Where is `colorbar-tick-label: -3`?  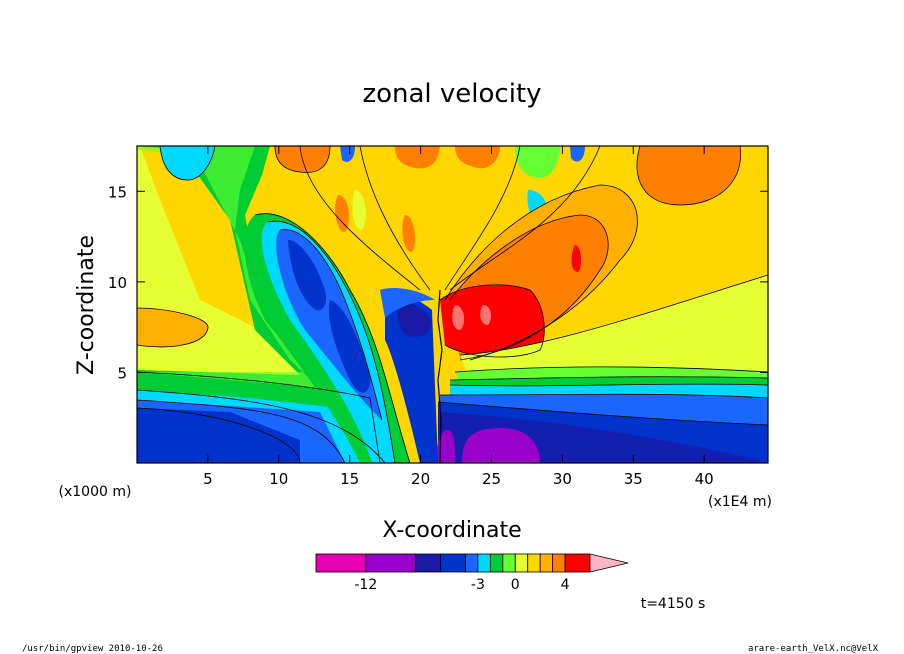
colorbar-tick-label: -3 is located at coordinates (478, 585).